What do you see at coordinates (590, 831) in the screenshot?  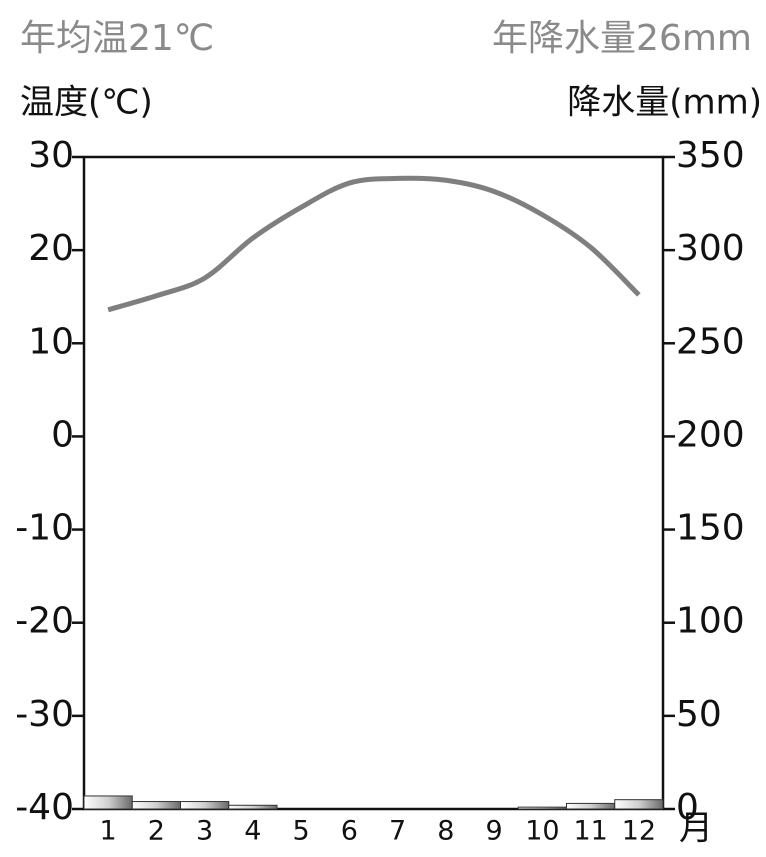 I see `x-tick-label: 11` at bounding box center [590, 831].